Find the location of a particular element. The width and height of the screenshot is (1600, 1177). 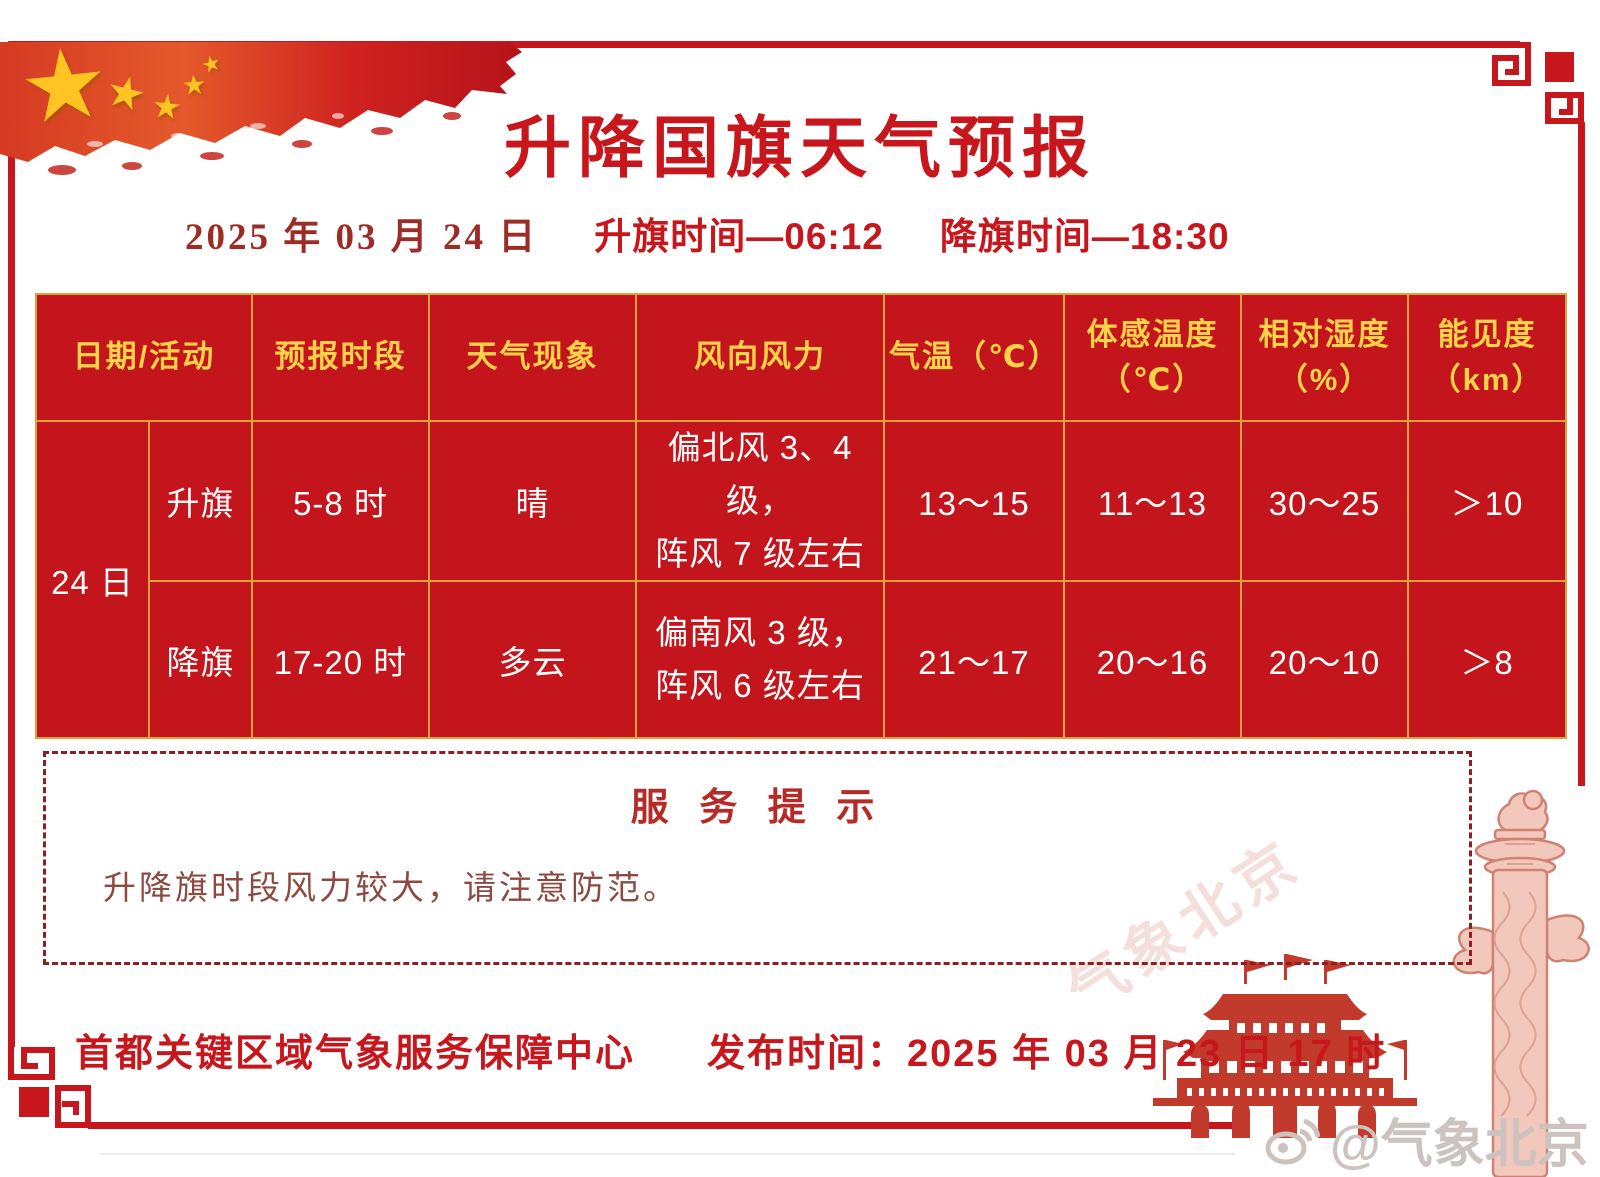

flag-brush-decoration is located at coordinates (261, 108).